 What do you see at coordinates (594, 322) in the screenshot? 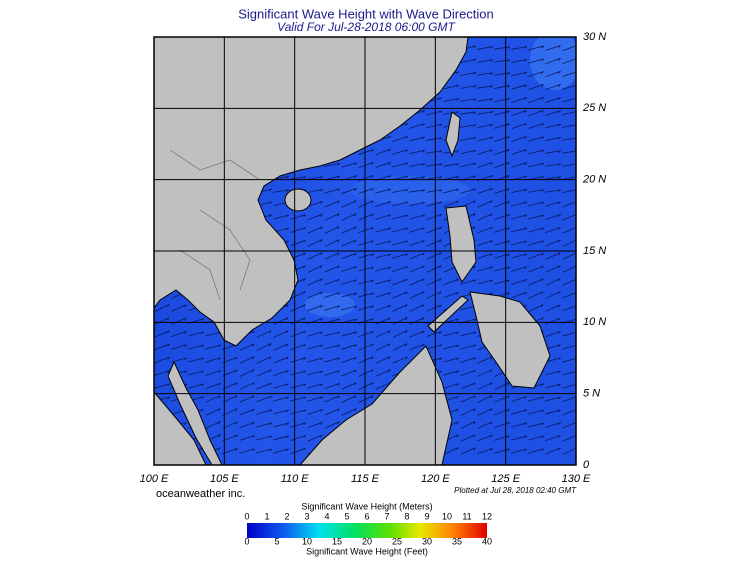
I see `lat-label: 10 N` at bounding box center [594, 322].